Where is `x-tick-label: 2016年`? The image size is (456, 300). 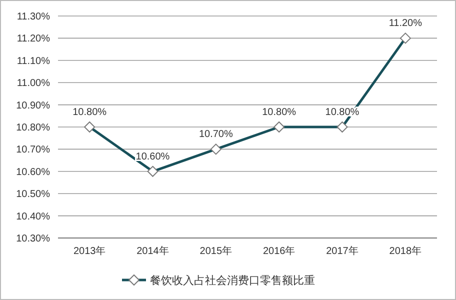
x-tick-label: 2016年 is located at coordinates (279, 251).